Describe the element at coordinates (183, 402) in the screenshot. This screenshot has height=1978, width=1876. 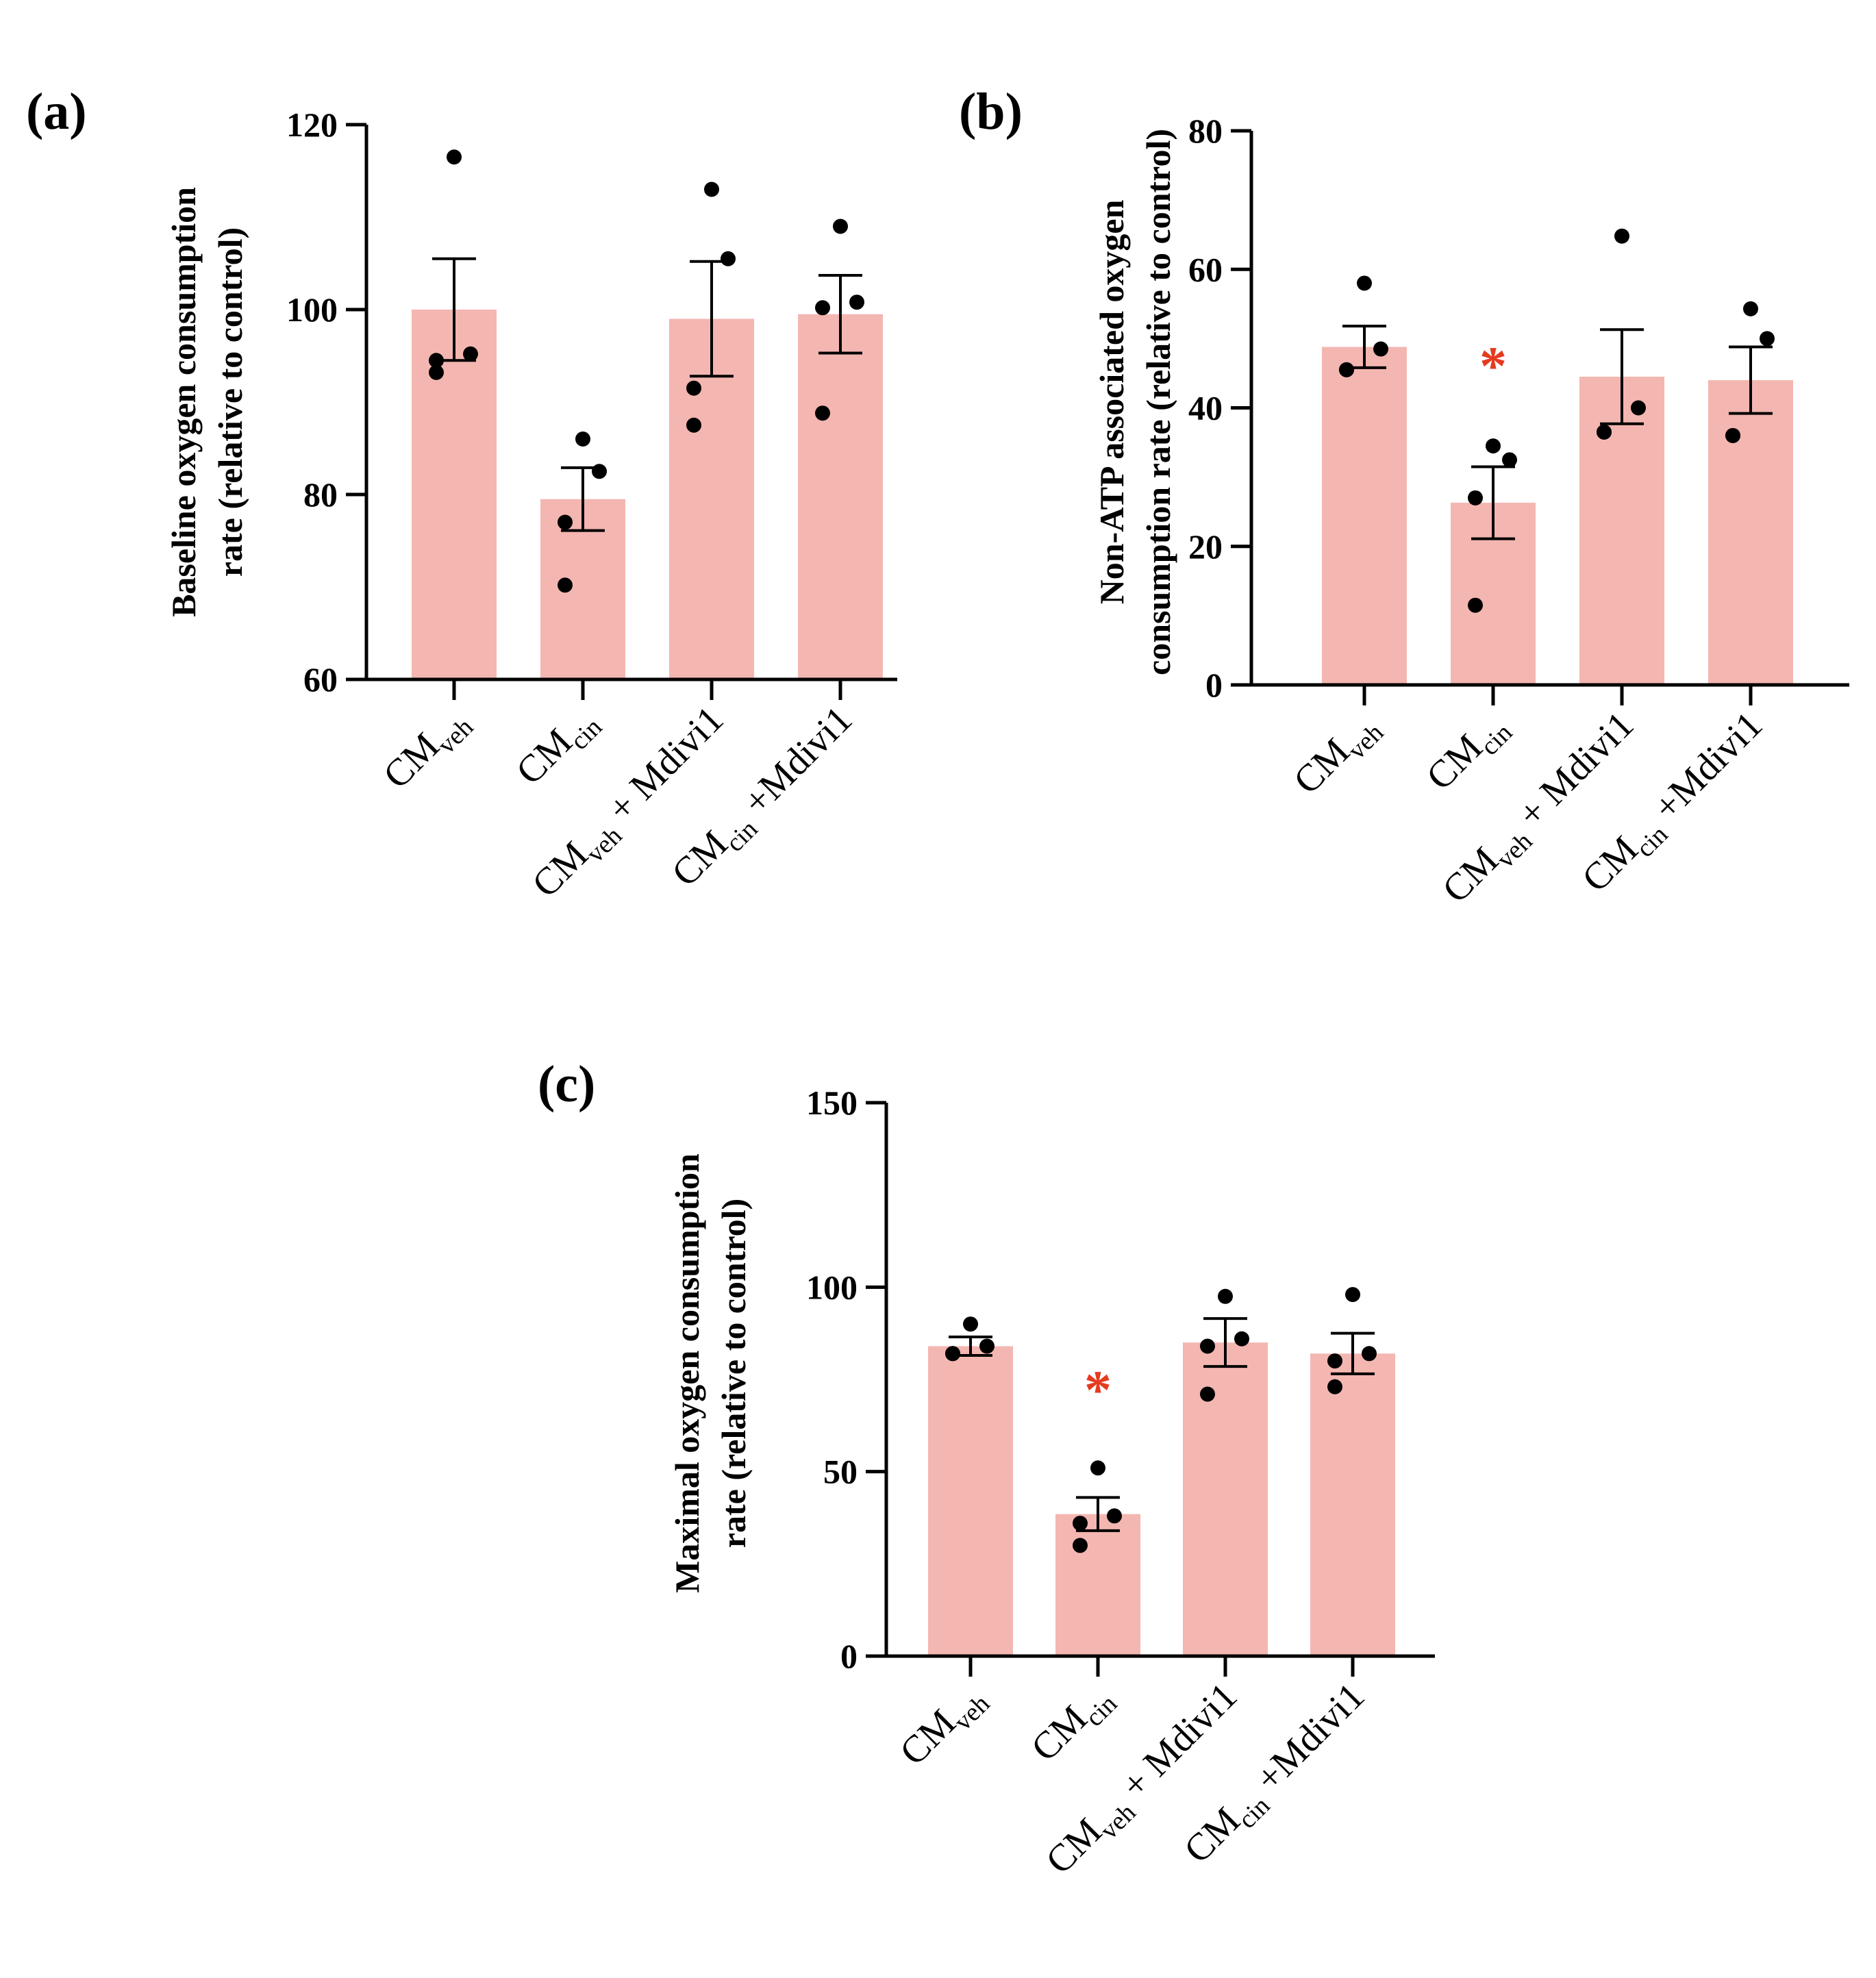
I see `y-axis-title-line: Baseline oxygen consumption` at that location.